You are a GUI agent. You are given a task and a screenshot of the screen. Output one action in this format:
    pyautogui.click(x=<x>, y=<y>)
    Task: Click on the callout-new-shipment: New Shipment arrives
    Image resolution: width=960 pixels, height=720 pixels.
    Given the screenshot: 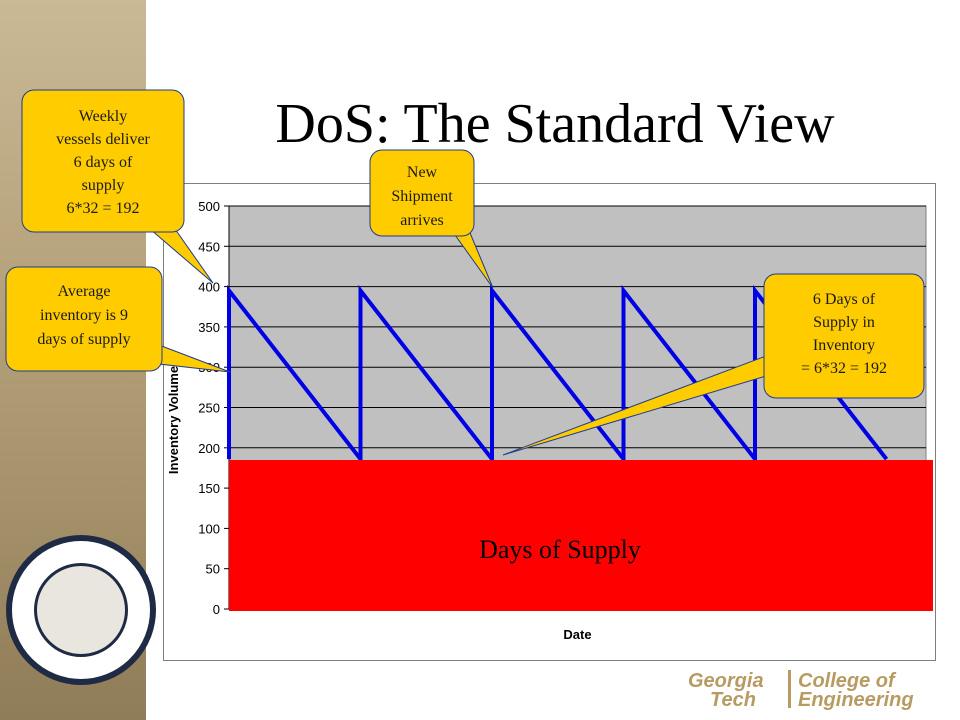 What is the action you would take?
    pyautogui.click(x=431, y=219)
    